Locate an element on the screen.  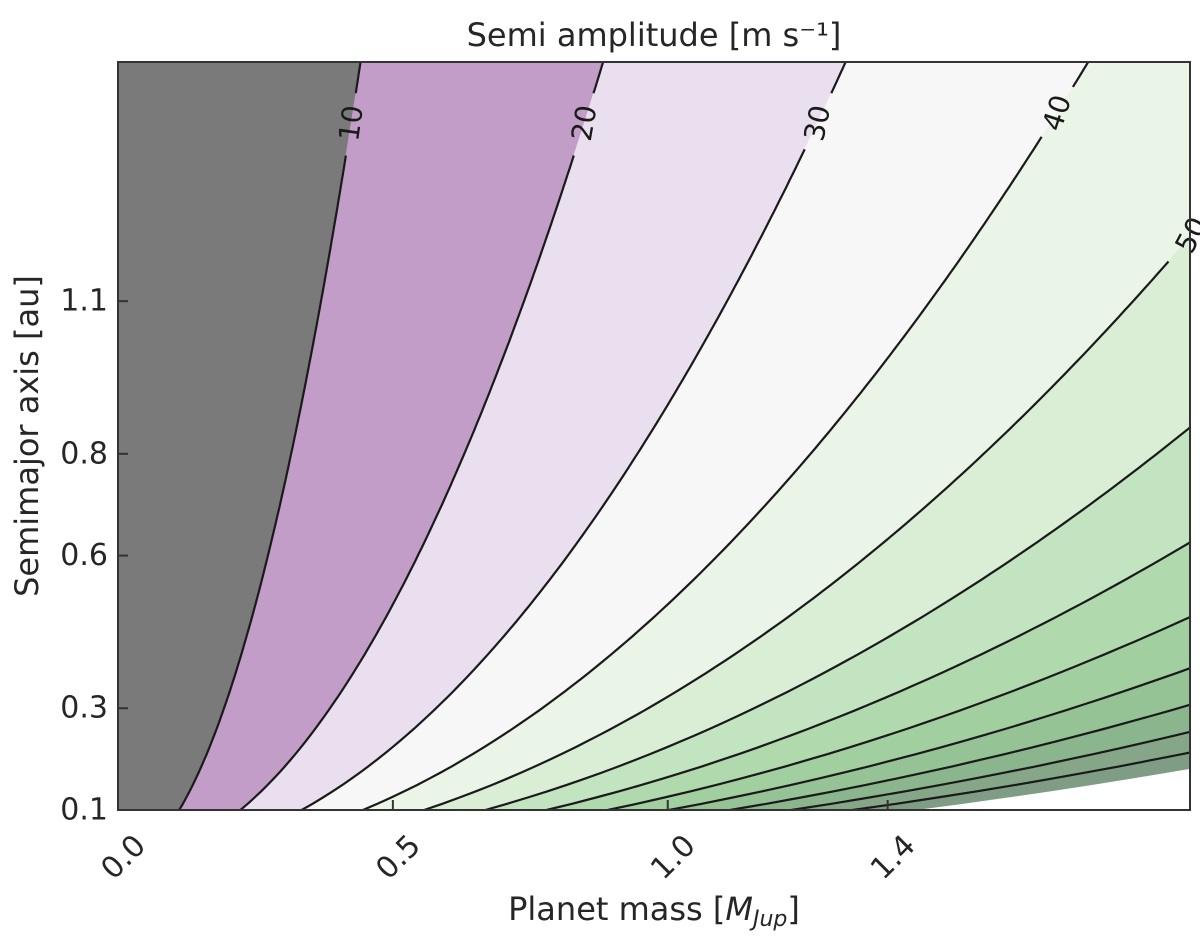
x-axis-title-subscript: Jup is located at coordinates (768, 919).